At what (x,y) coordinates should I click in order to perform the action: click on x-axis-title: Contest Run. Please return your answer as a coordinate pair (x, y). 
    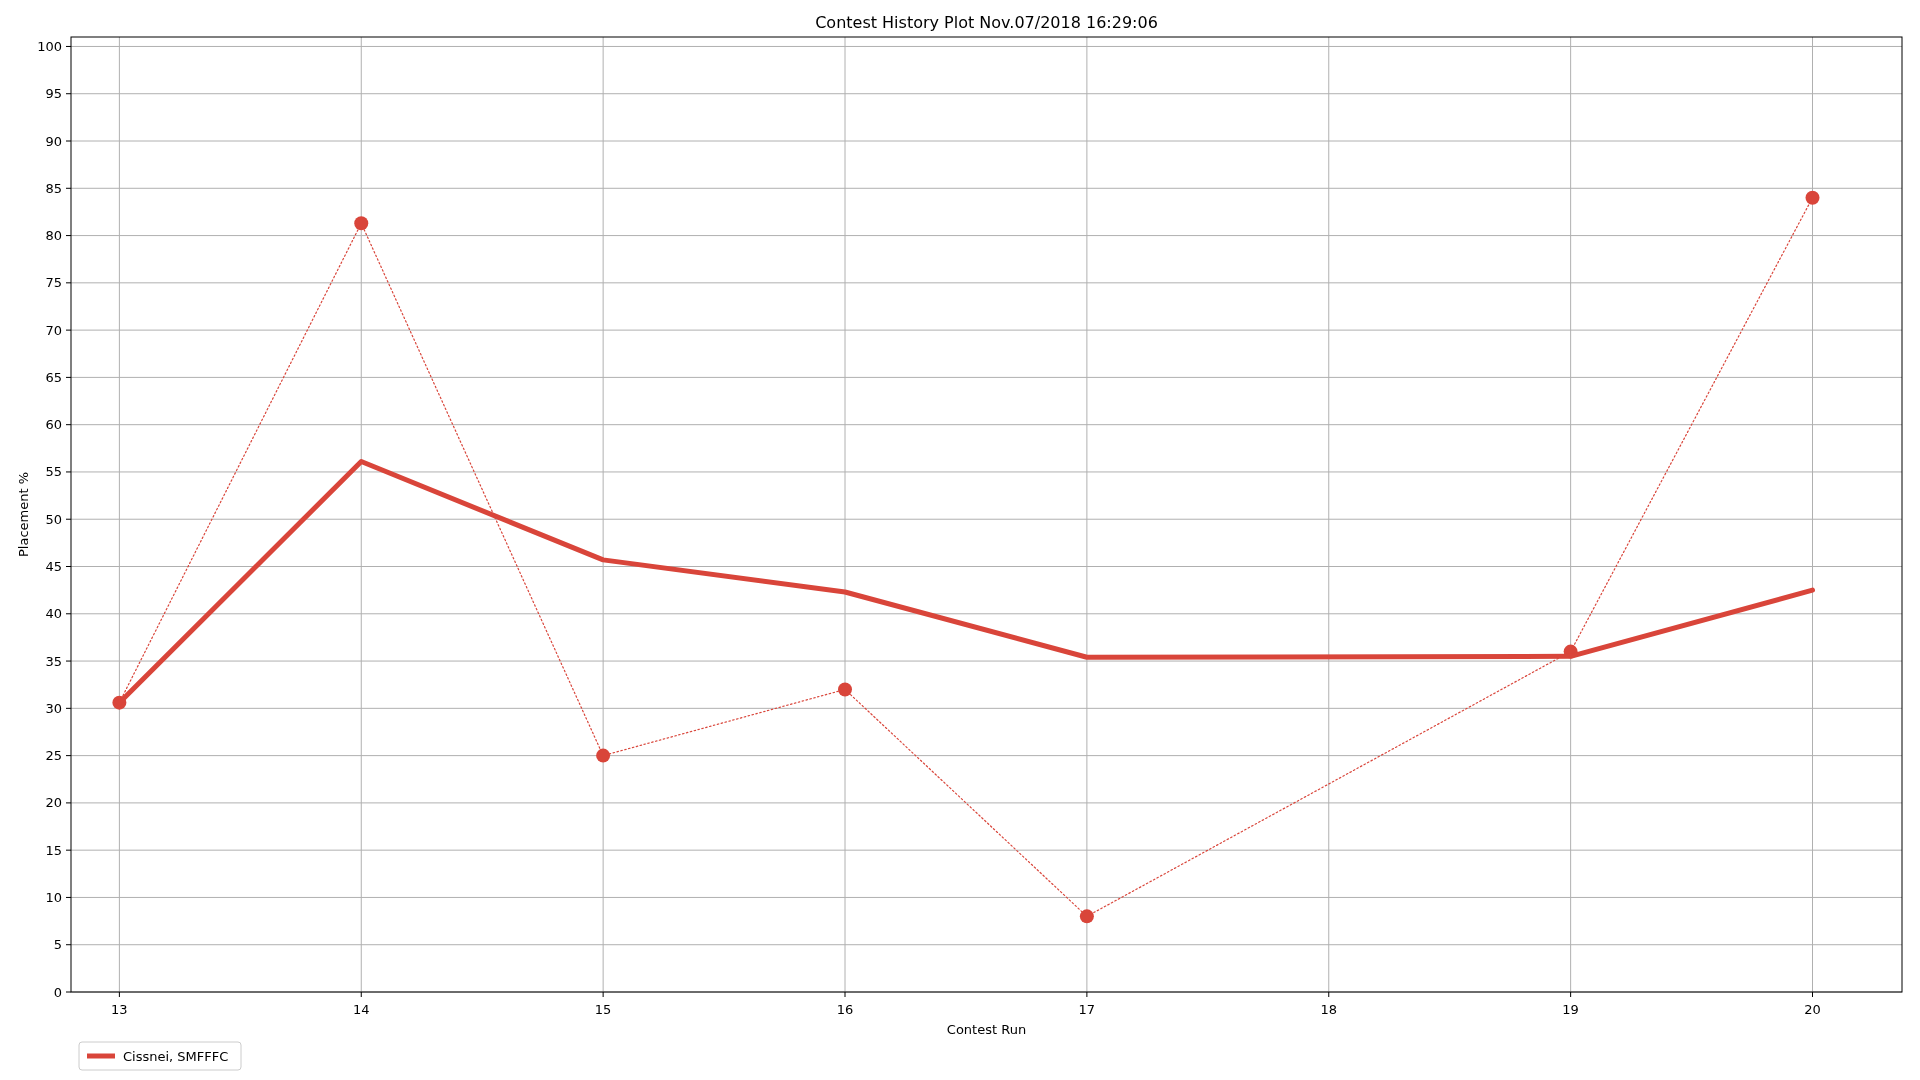
    Looking at the image, I should click on (986, 1029).